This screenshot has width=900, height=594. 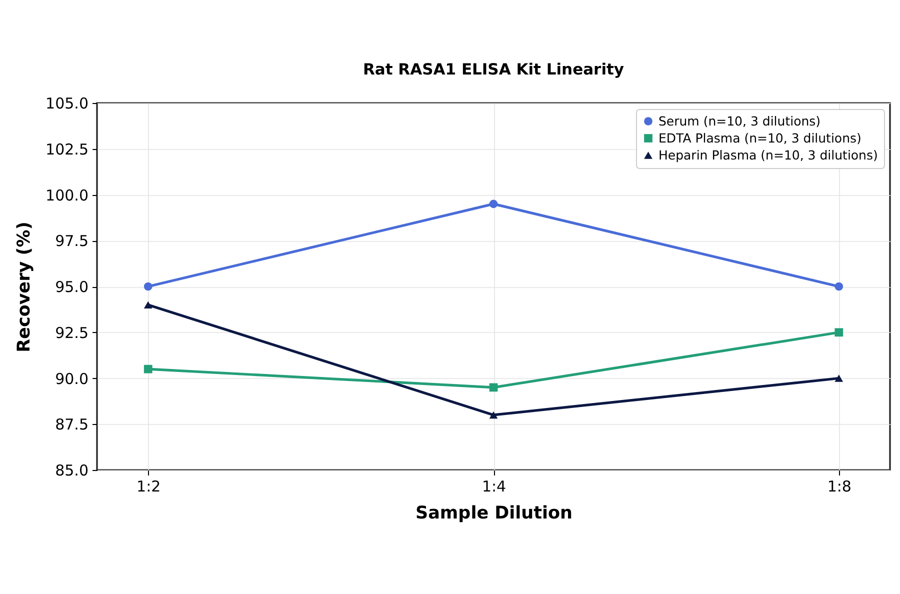 I want to click on y-tick-label: 85.0, so click(x=71, y=471).